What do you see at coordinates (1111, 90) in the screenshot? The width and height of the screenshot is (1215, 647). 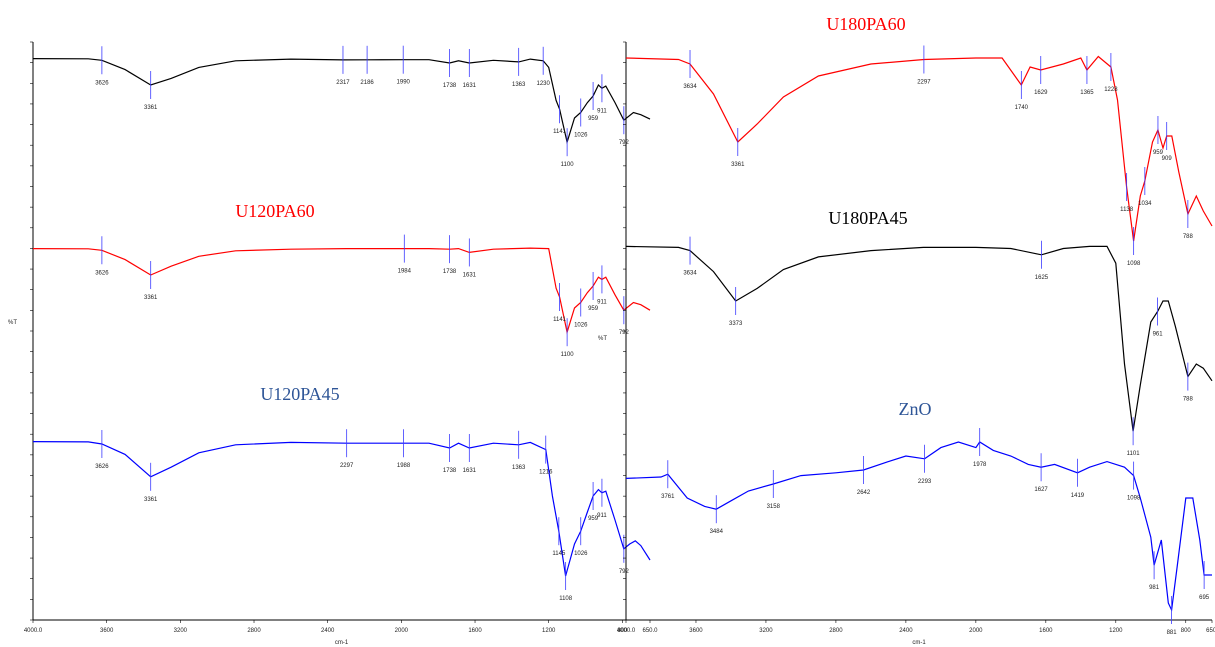 I see `peak-label: 1228` at bounding box center [1111, 90].